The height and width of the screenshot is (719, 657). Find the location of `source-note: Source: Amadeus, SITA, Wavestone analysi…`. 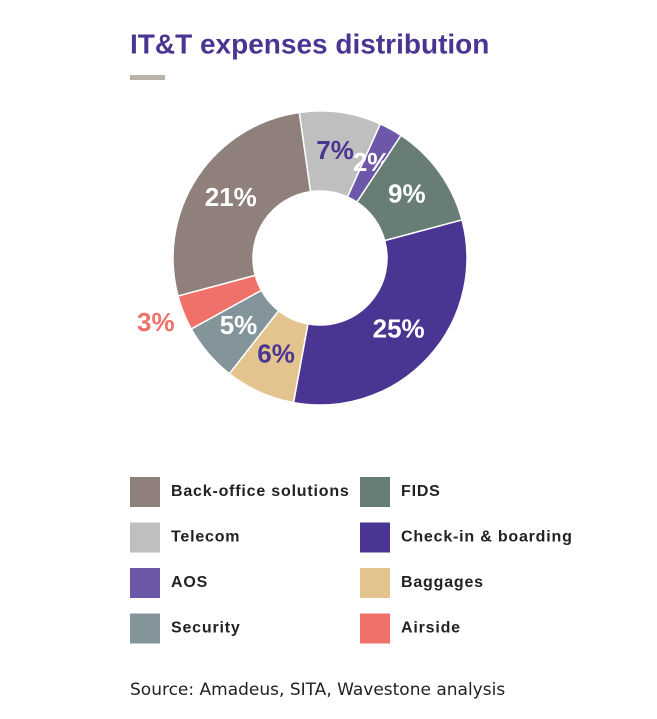

source-note: Source: Amadeus, SITA, Wavestone analysi… is located at coordinates (317, 690).